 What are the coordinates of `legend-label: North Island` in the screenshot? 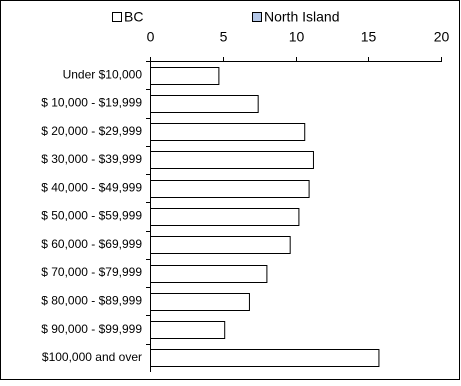 It's located at (301, 17).